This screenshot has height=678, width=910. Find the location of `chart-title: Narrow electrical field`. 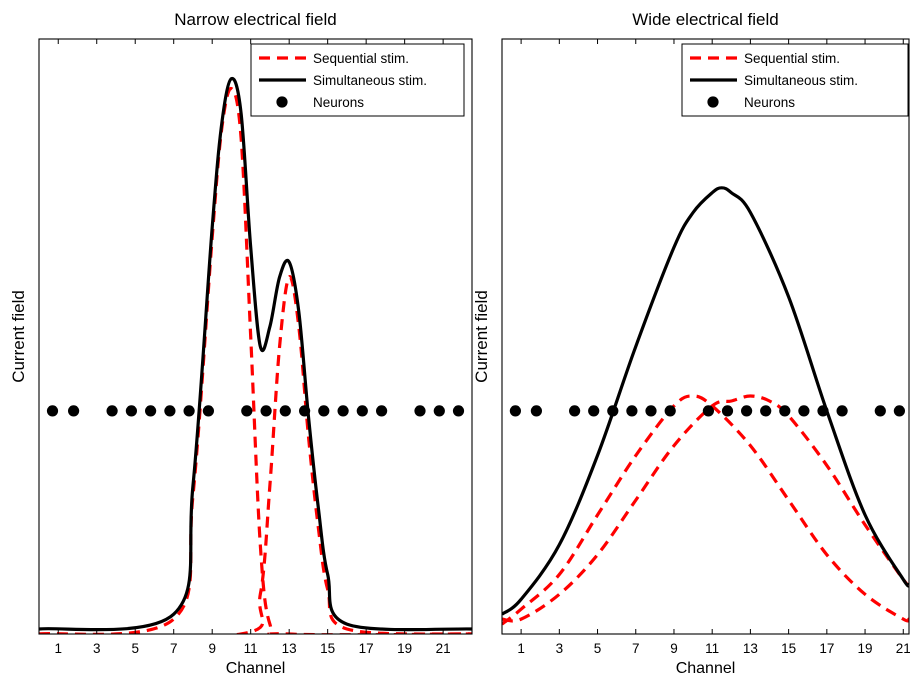

chart-title: Narrow electrical field is located at coordinates (255, 19).